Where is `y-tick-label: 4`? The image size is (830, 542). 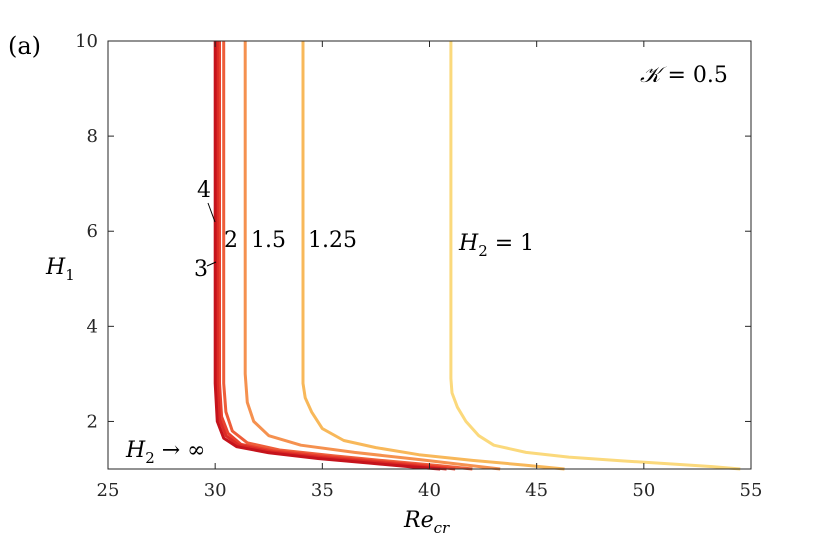 y-tick-label: 4 is located at coordinates (92, 326).